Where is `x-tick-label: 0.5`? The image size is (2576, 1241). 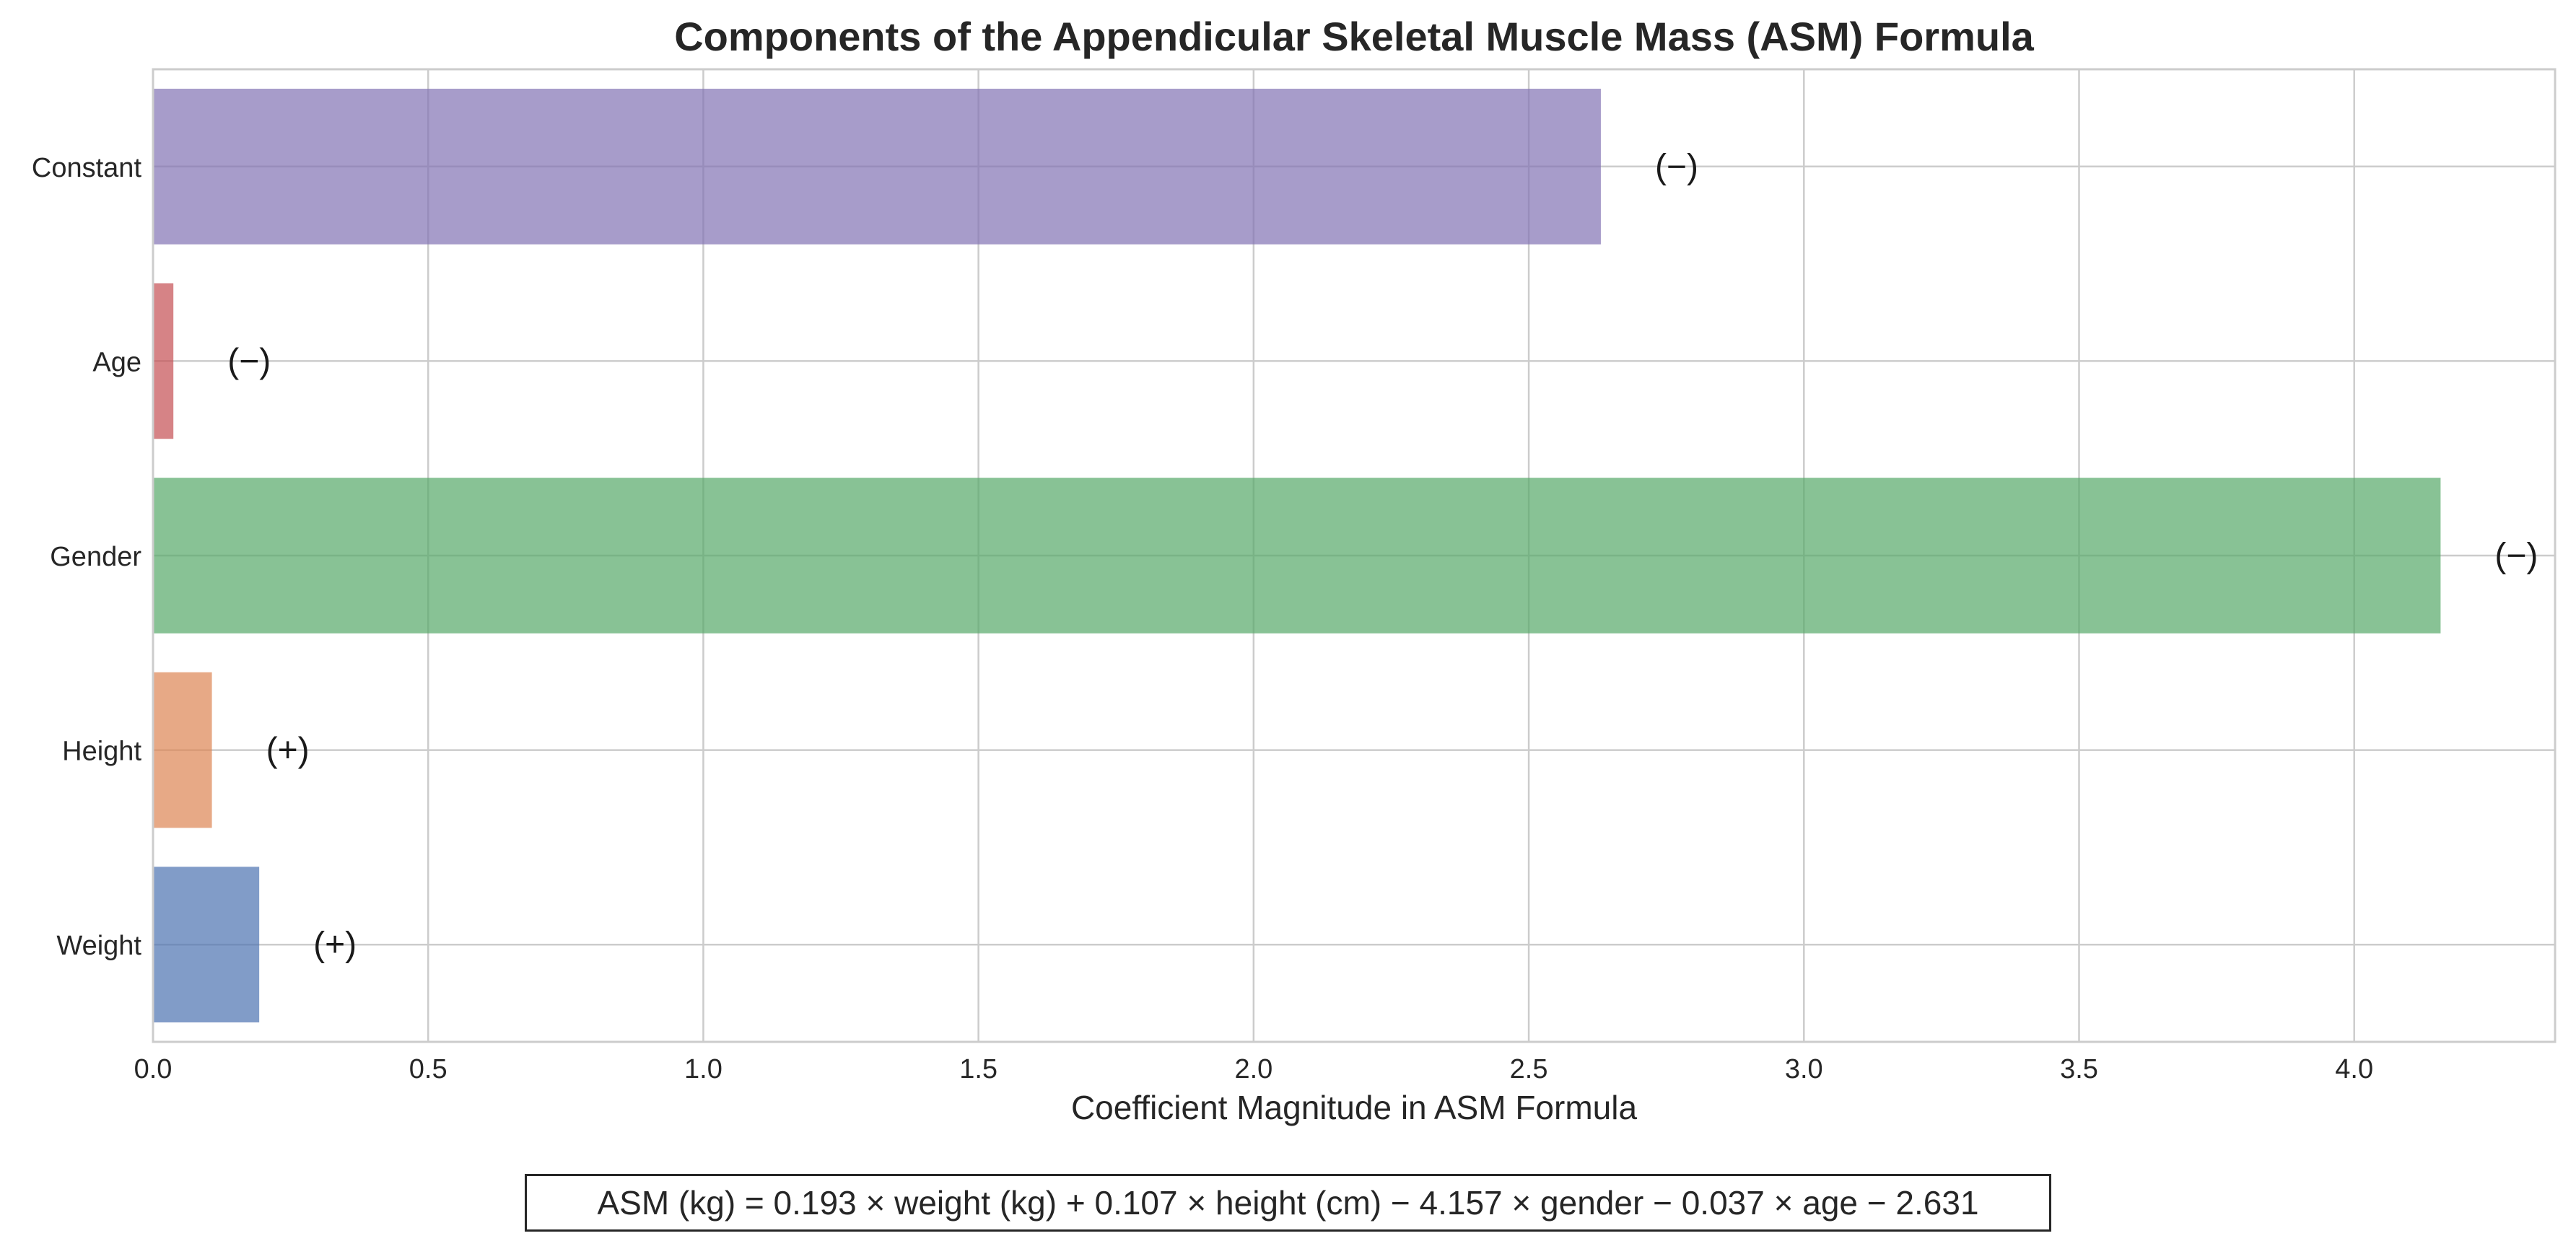 x-tick-label: 0.5 is located at coordinates (428, 1069).